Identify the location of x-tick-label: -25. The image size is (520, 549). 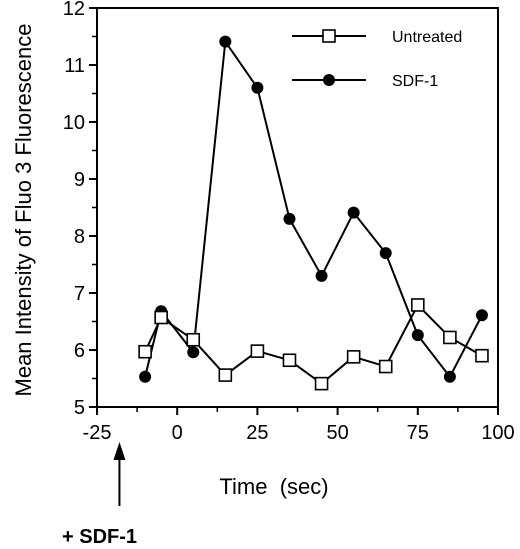
(97, 433).